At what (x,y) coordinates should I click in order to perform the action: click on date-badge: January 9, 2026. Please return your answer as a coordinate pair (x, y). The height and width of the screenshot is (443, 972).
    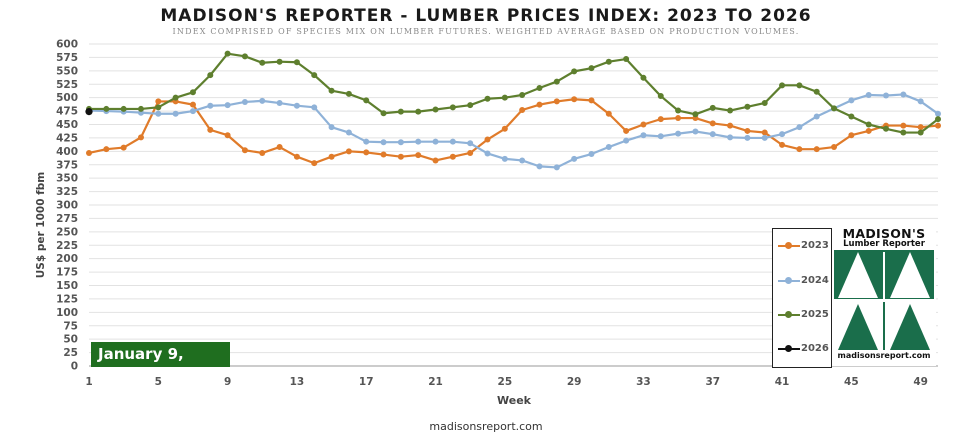
    Looking at the image, I should click on (160, 365).